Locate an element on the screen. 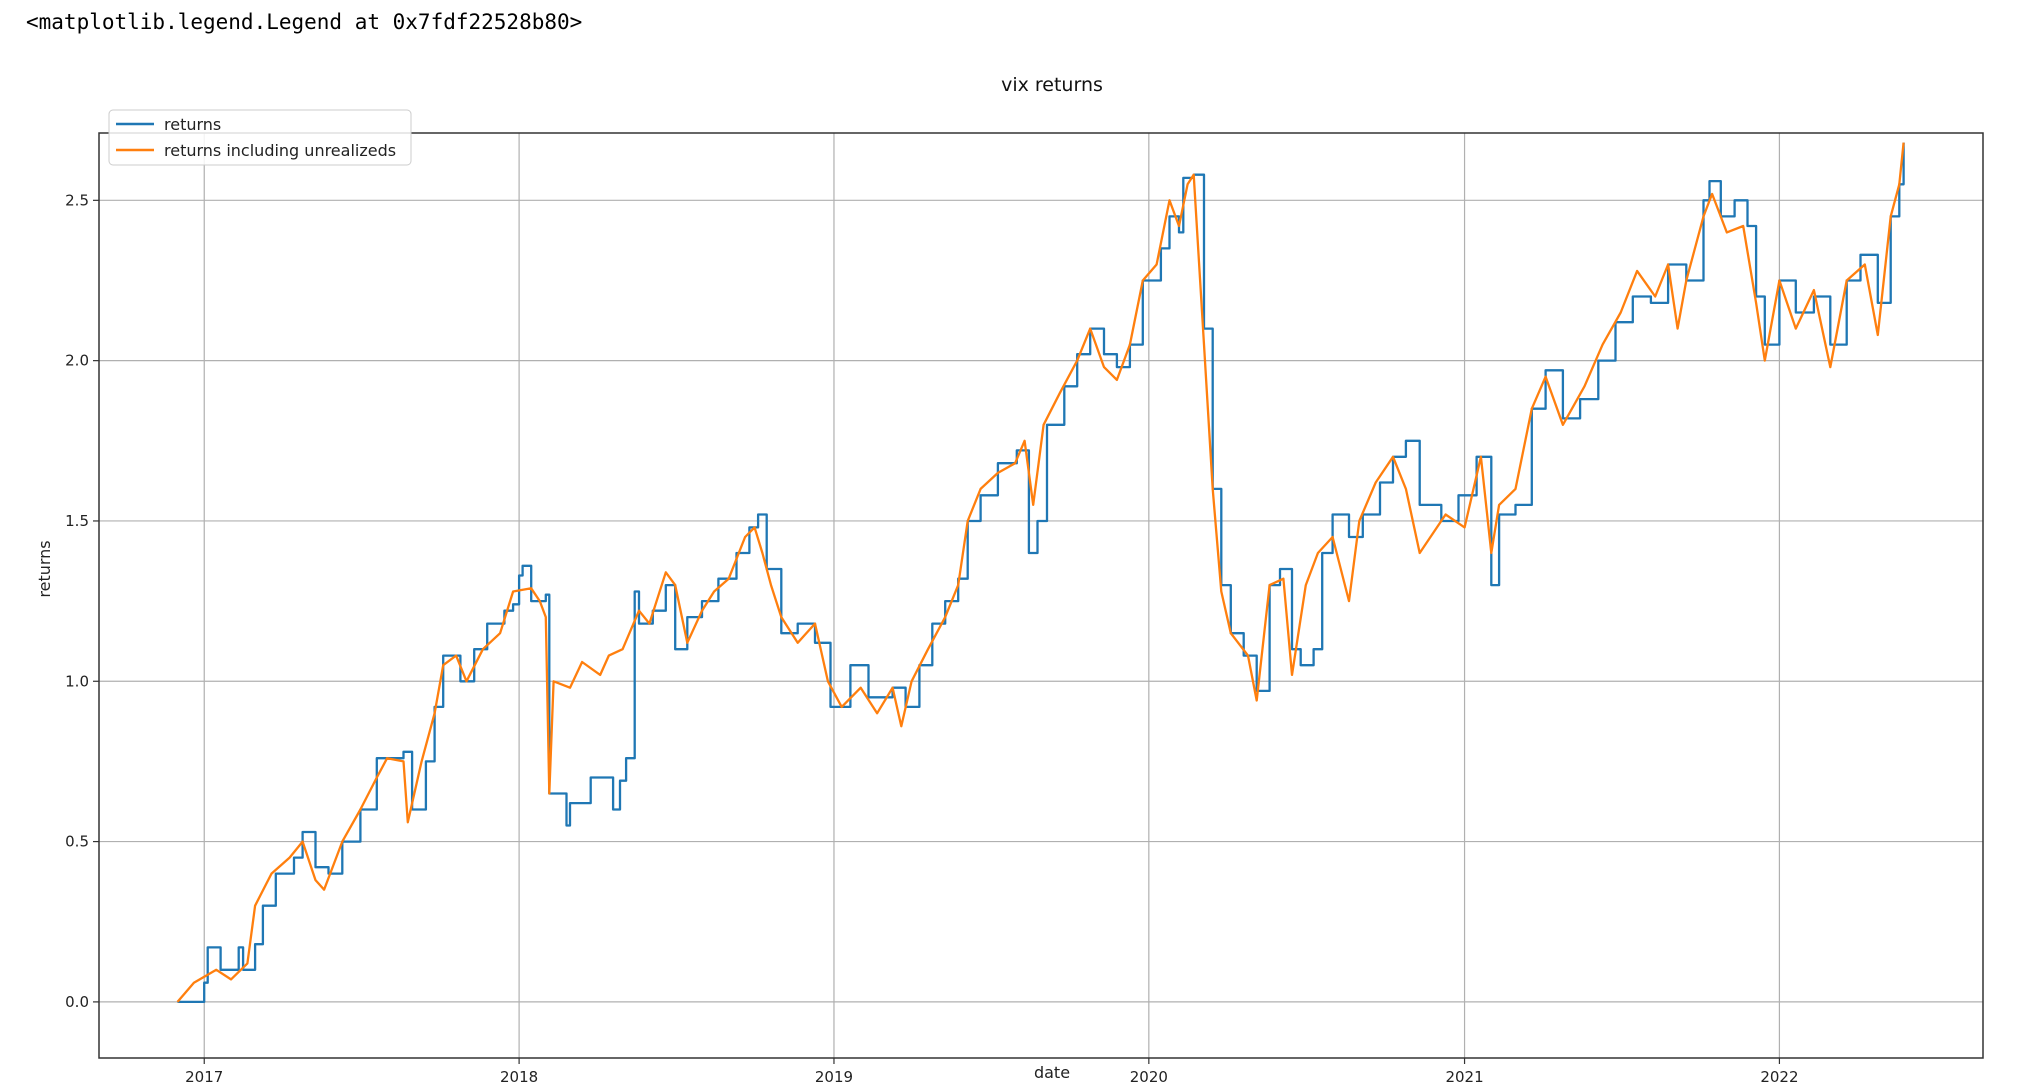 The image size is (2034, 1082). y-tick-label: 0.5 is located at coordinates (77, 842).